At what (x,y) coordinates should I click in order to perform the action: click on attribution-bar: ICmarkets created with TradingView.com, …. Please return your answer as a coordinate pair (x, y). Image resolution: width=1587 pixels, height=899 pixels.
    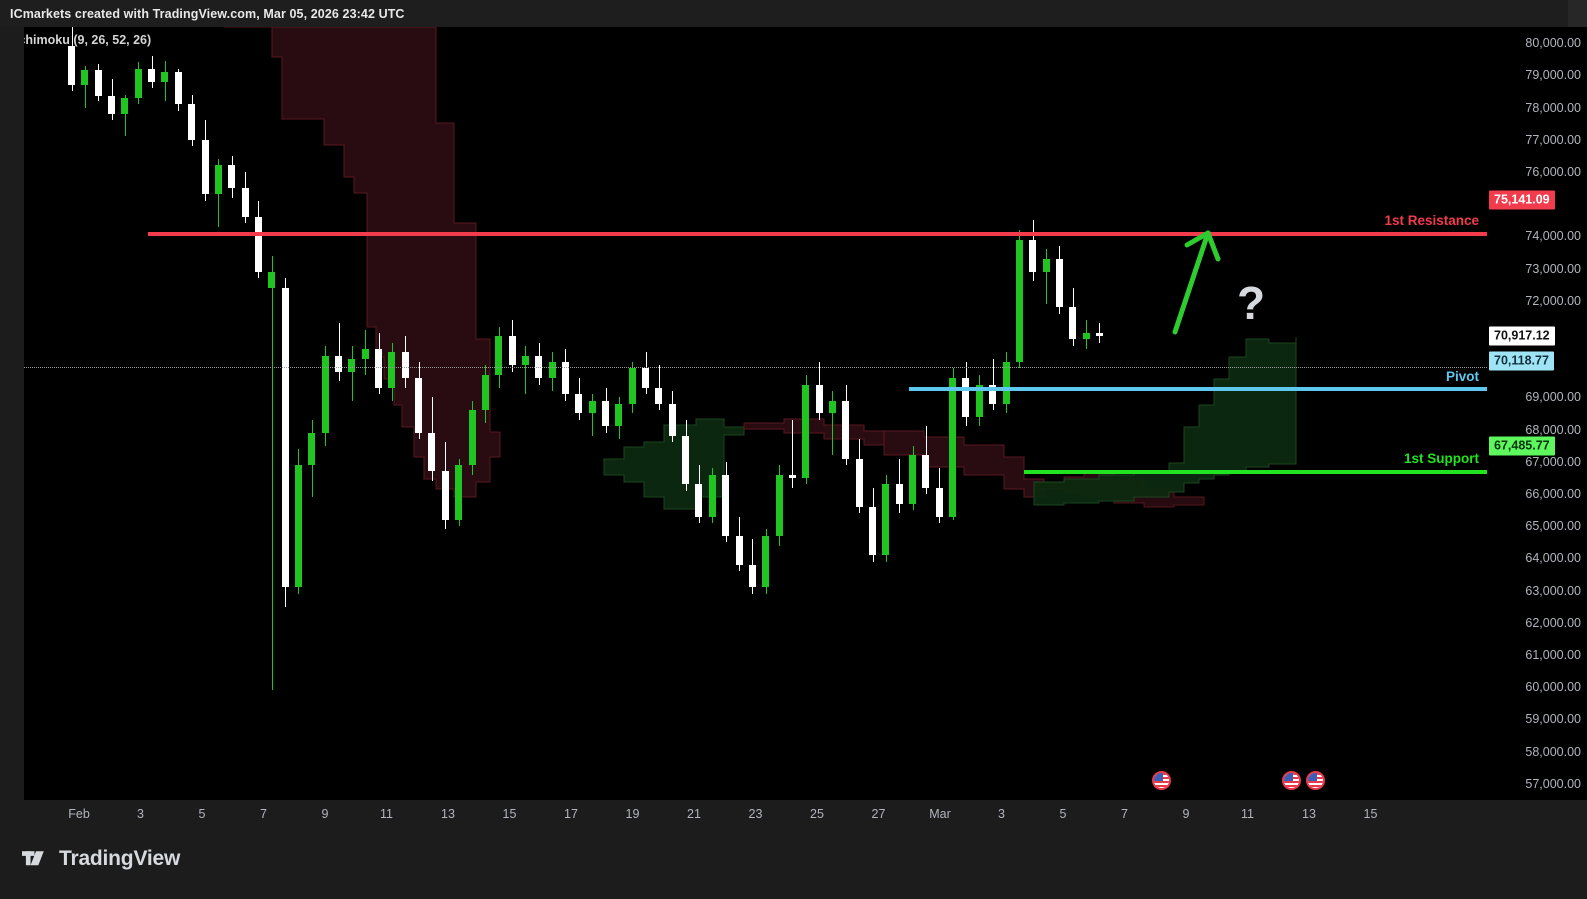
    Looking at the image, I should click on (793, 13).